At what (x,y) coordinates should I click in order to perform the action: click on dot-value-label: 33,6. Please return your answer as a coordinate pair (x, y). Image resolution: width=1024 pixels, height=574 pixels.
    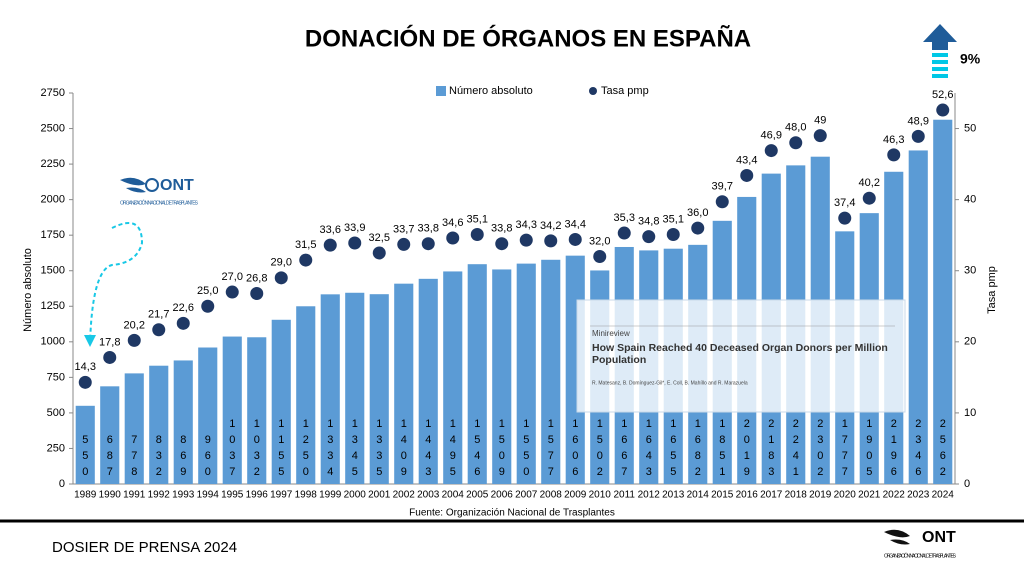
    Looking at the image, I should click on (330, 230).